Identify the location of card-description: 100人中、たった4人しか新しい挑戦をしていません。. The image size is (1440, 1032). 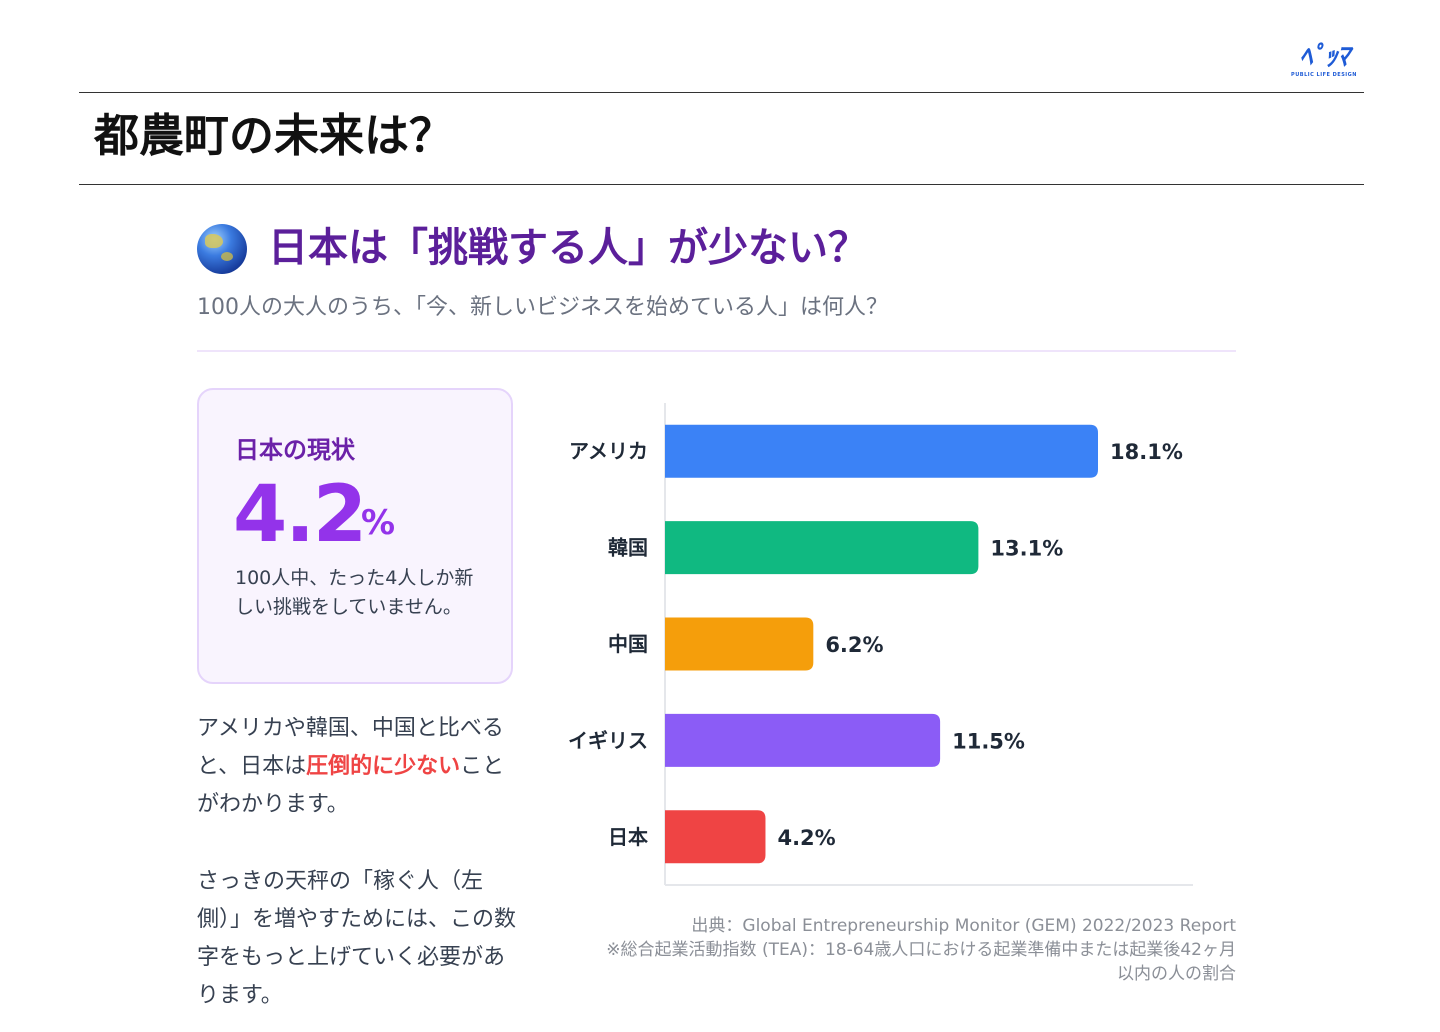
(354, 592).